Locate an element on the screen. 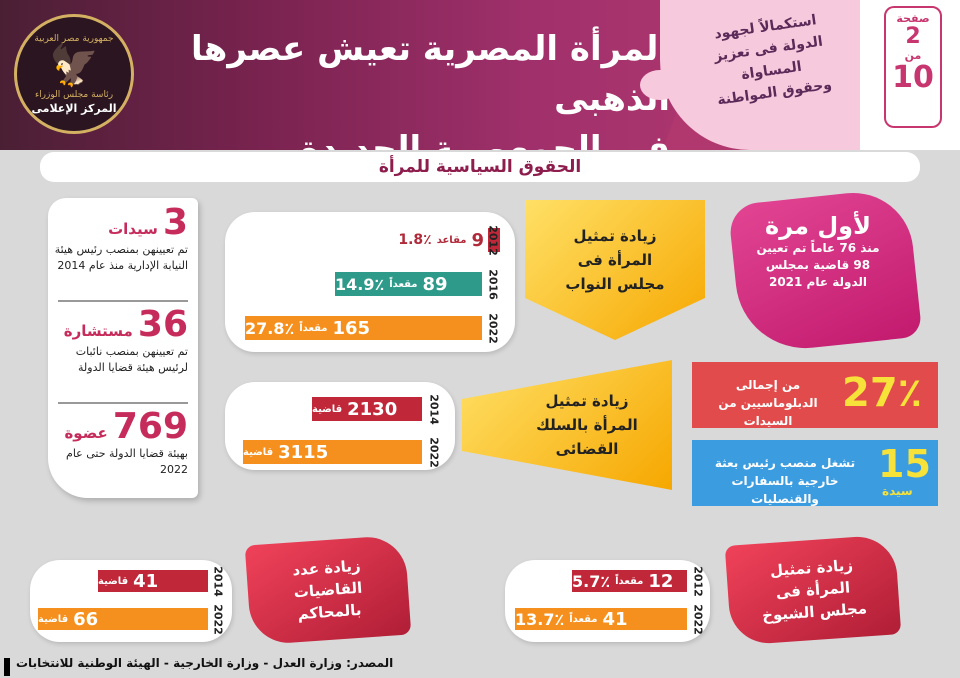 This screenshot has width=960, height=678. parliament-bar-2016: 89 مقعداً 14.9٪ is located at coordinates (408, 284).